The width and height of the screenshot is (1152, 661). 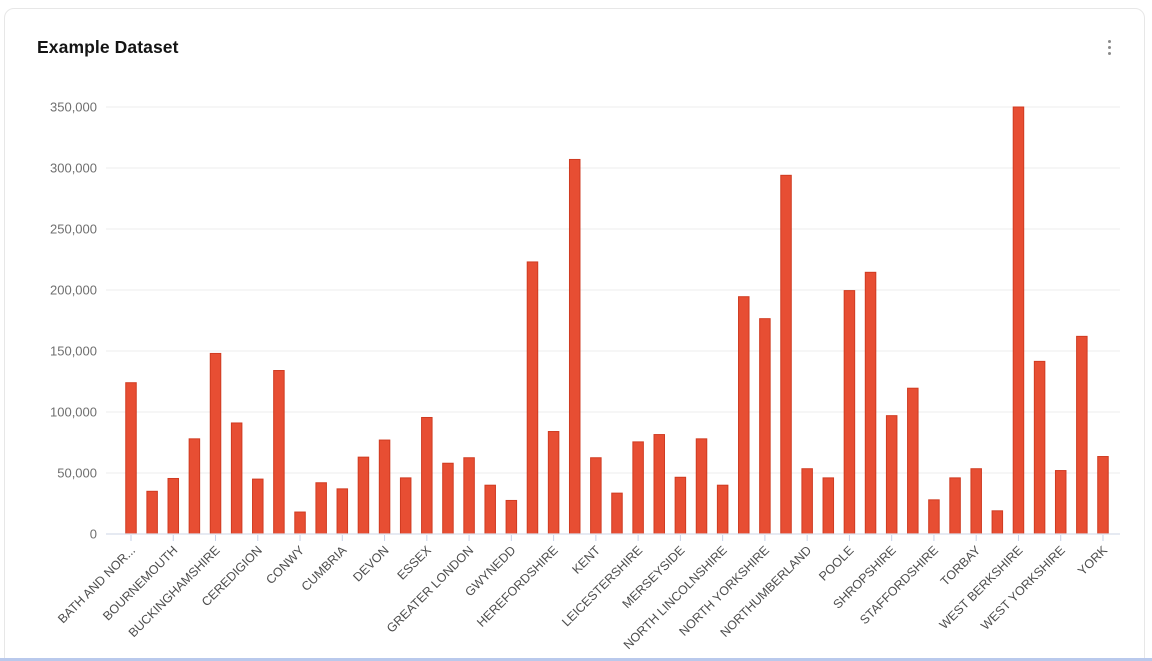 I want to click on y-axis-tick-label: 350,000, so click(x=73, y=107).